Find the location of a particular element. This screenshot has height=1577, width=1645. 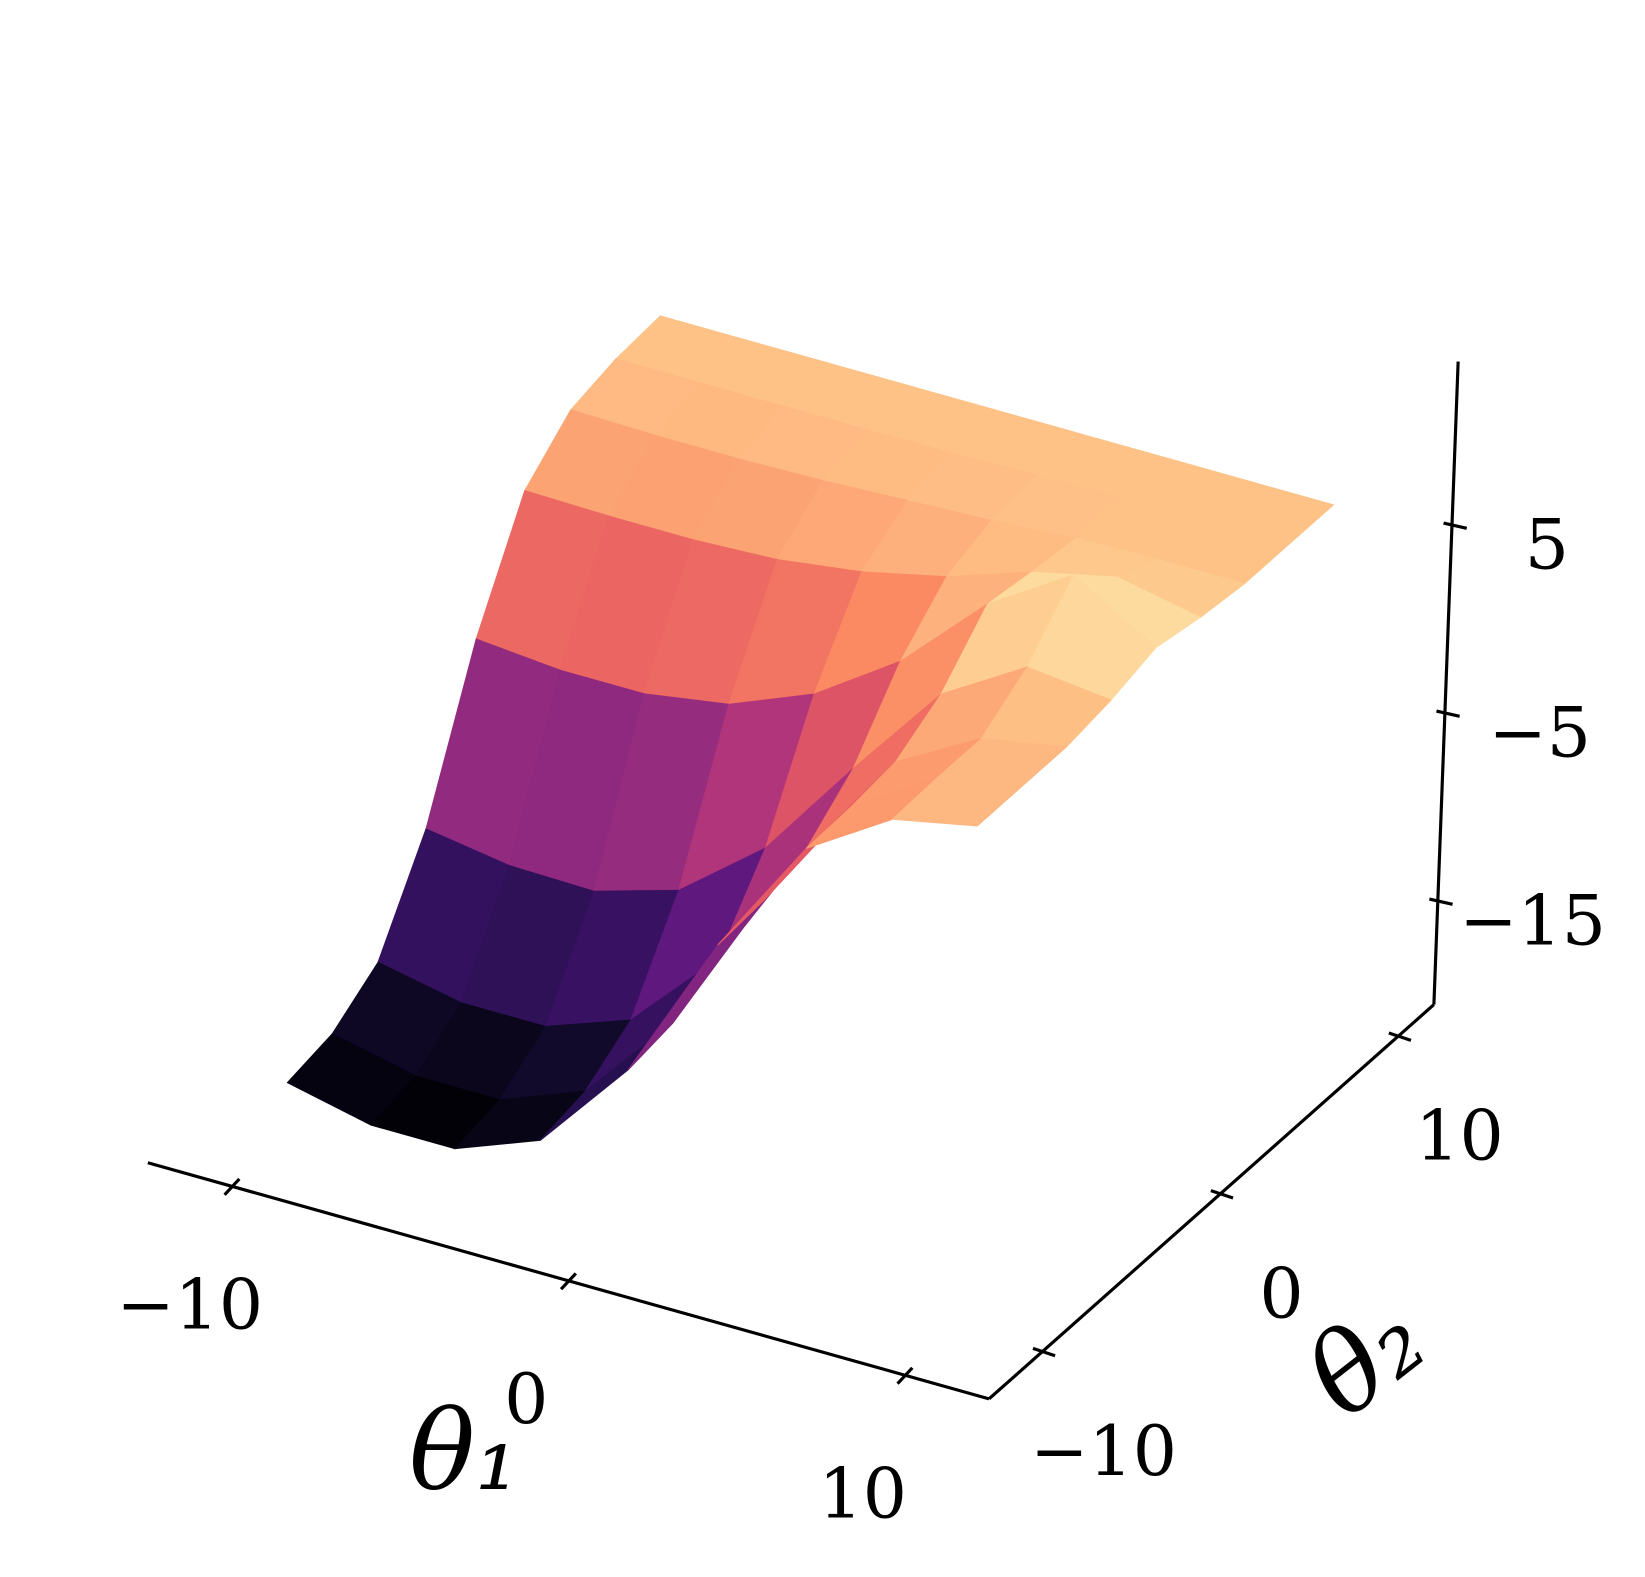

y-tick-label: 0 is located at coordinates (1281, 1293).